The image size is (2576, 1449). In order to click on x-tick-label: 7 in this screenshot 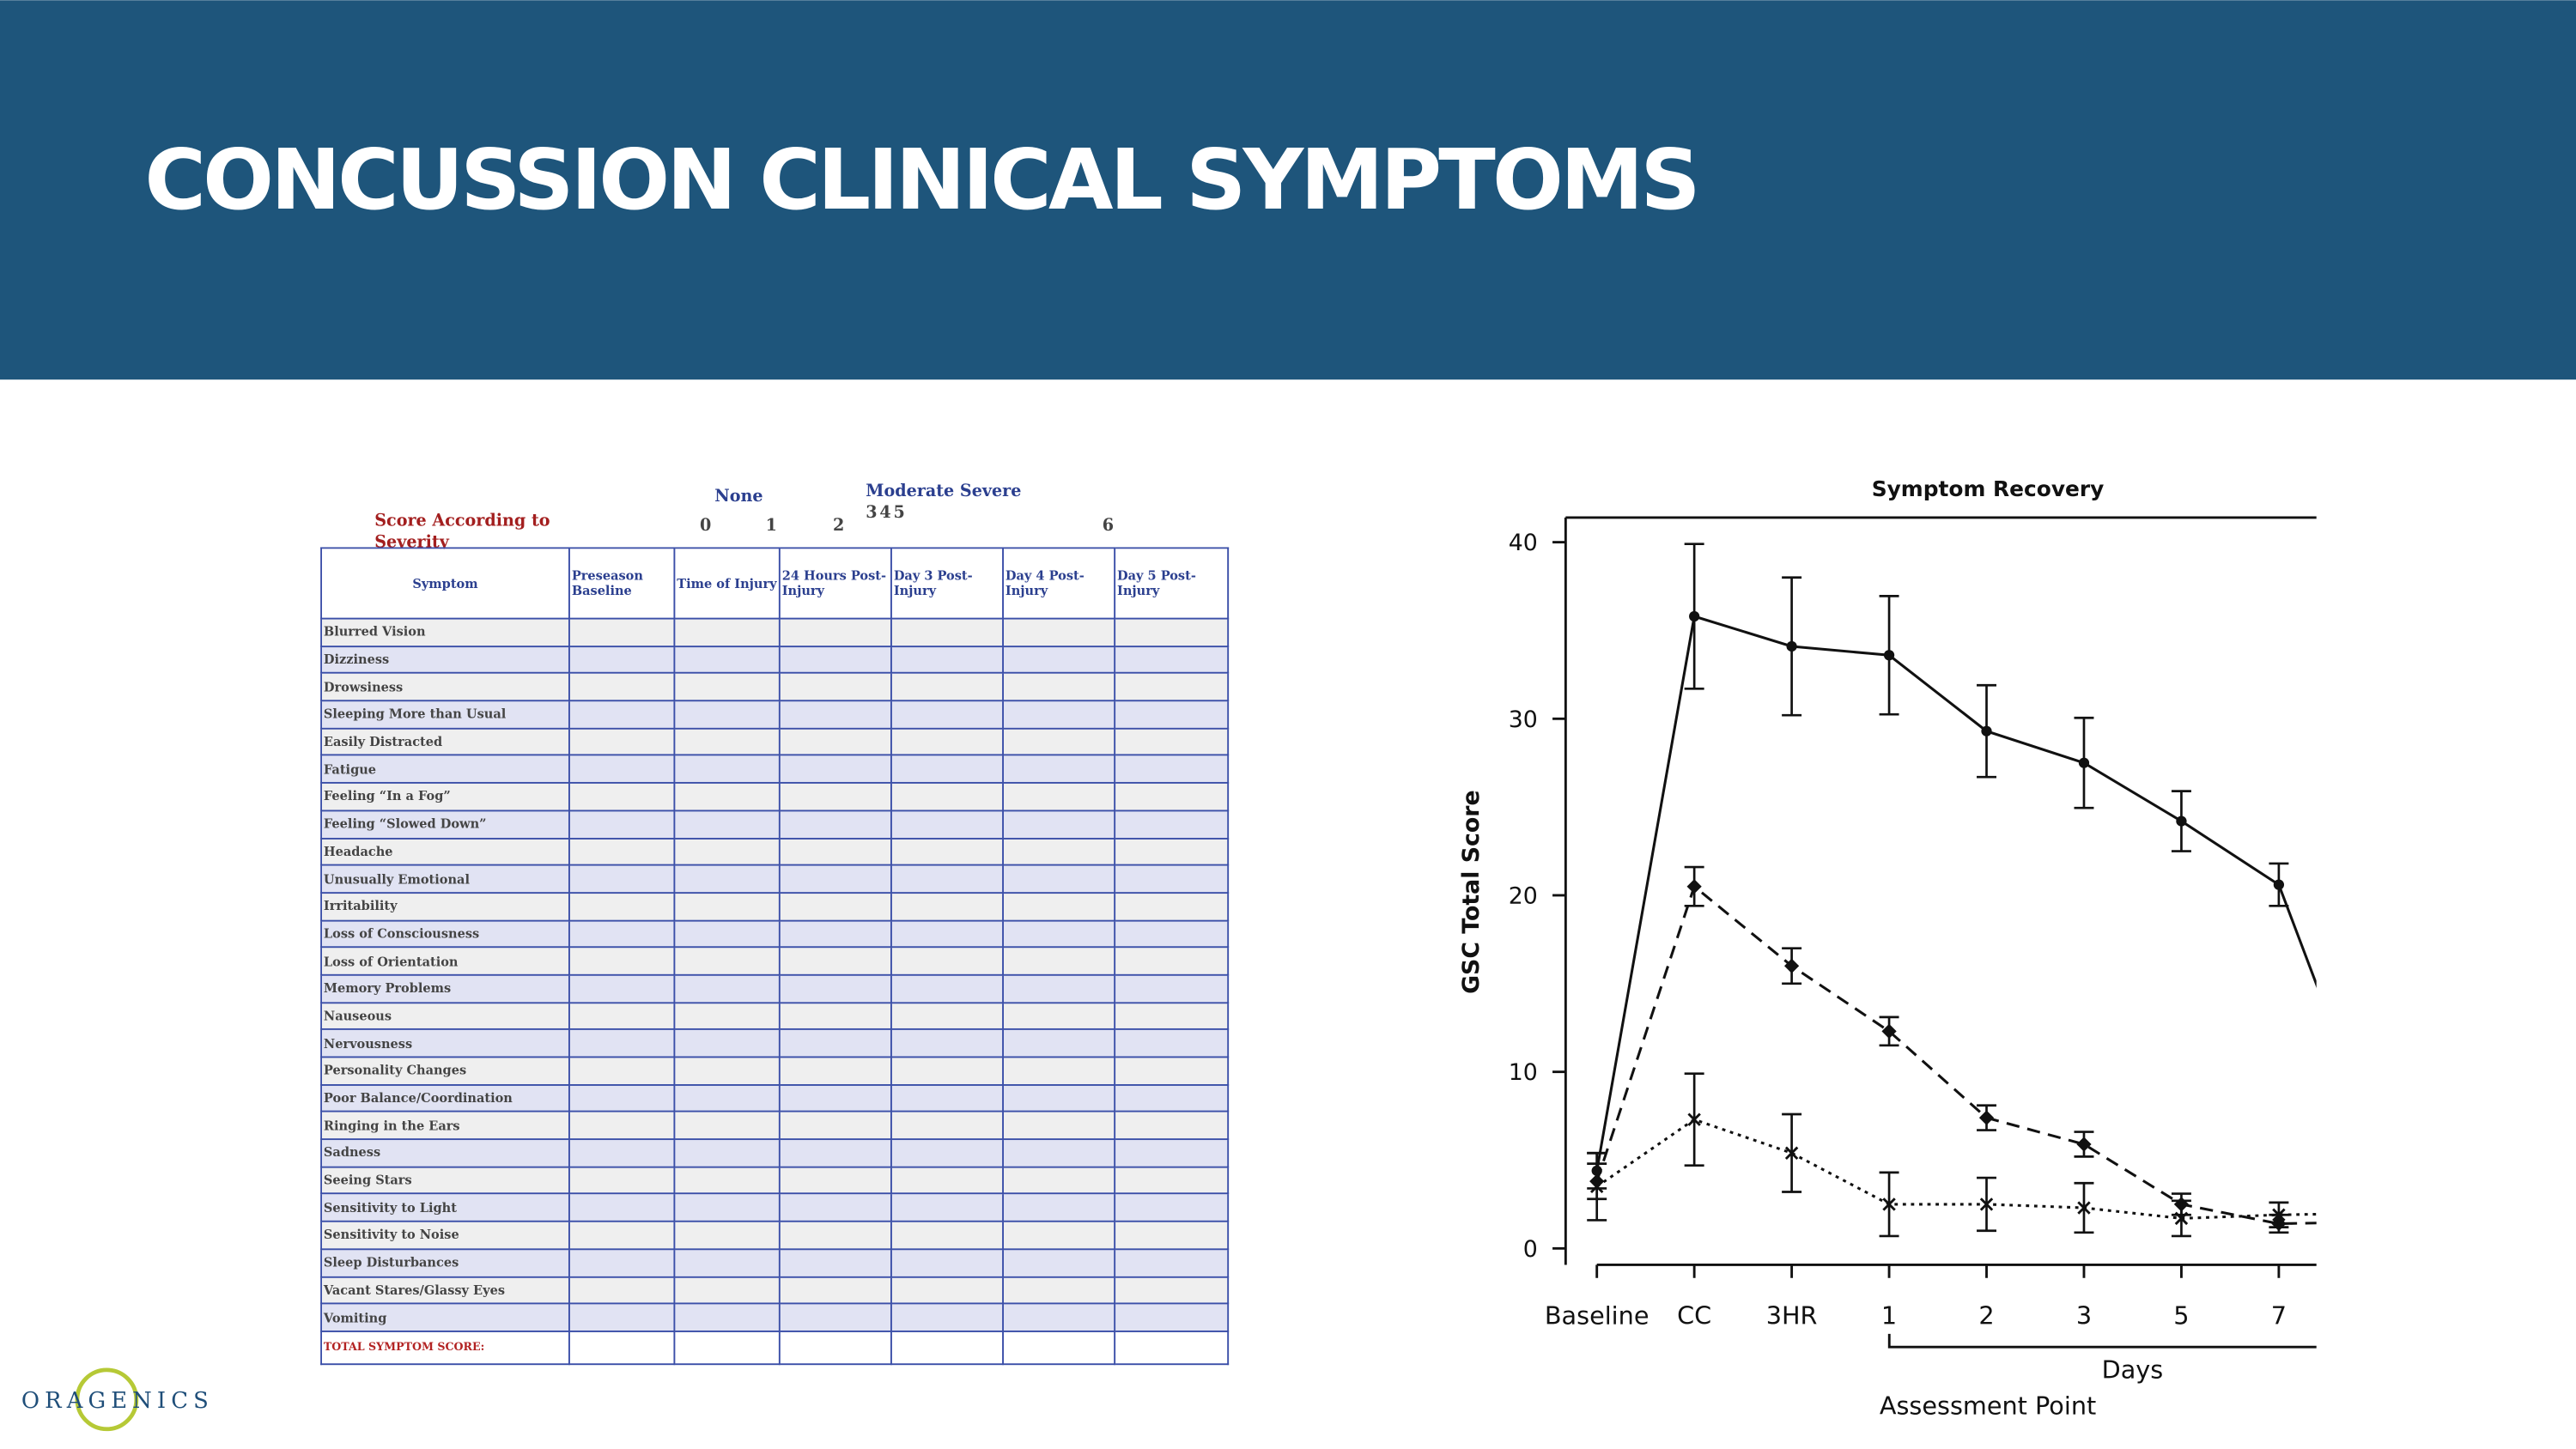, I will do `click(2279, 1315)`.